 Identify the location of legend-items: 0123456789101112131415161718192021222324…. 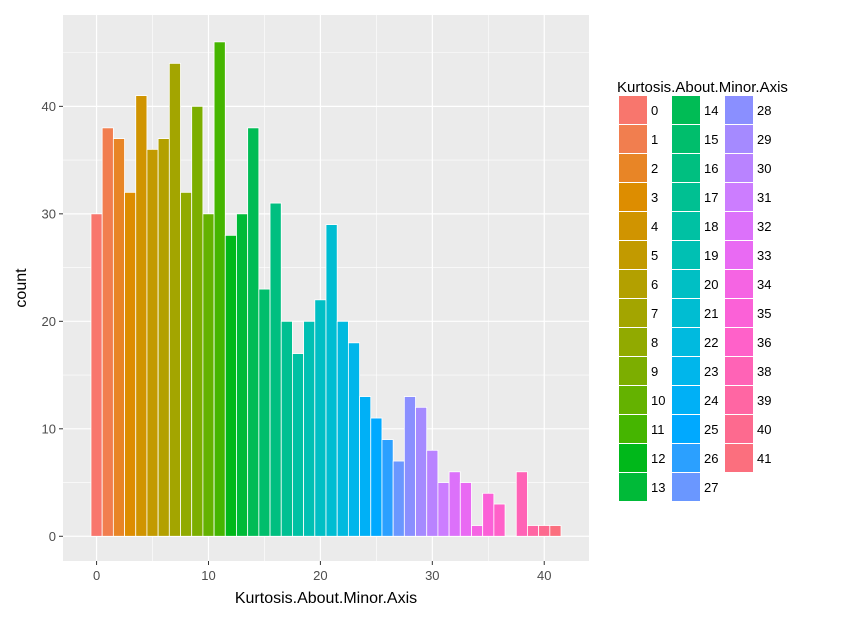
(695, 298).